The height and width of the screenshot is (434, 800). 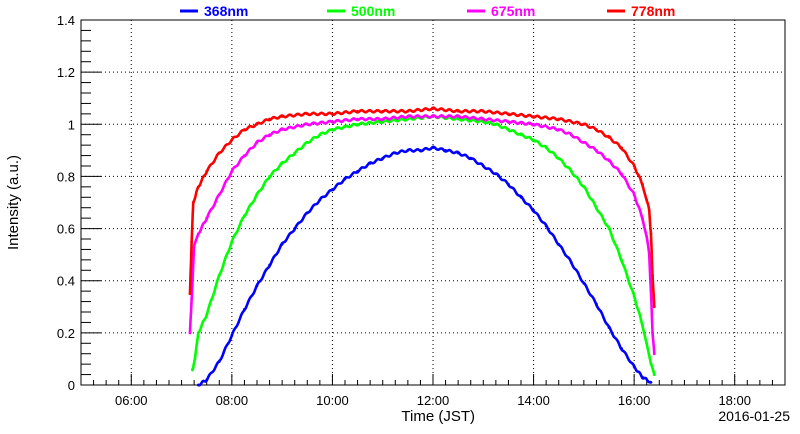 What do you see at coordinates (71, 385) in the screenshot?
I see `y-tick-label: 0` at bounding box center [71, 385].